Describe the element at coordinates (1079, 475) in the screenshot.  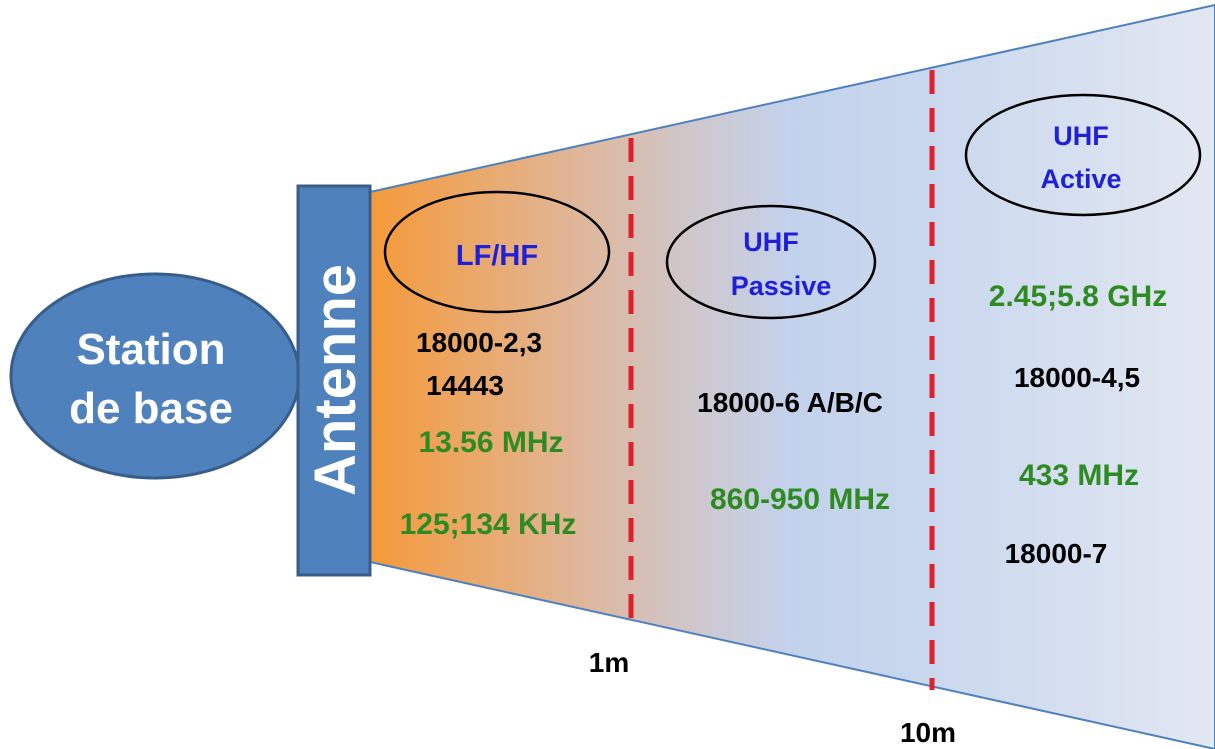
I see `uhf-active-frequency-2: 433 MHz` at that location.